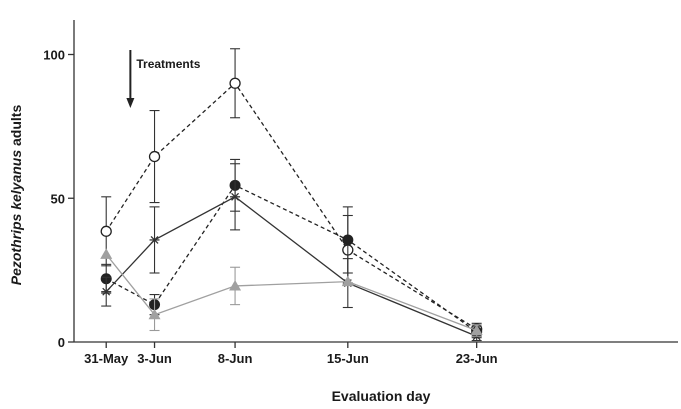 This screenshot has height=409, width=681. Describe the element at coordinates (381, 396) in the screenshot. I see `x-axis-title: Evaluation day` at that location.